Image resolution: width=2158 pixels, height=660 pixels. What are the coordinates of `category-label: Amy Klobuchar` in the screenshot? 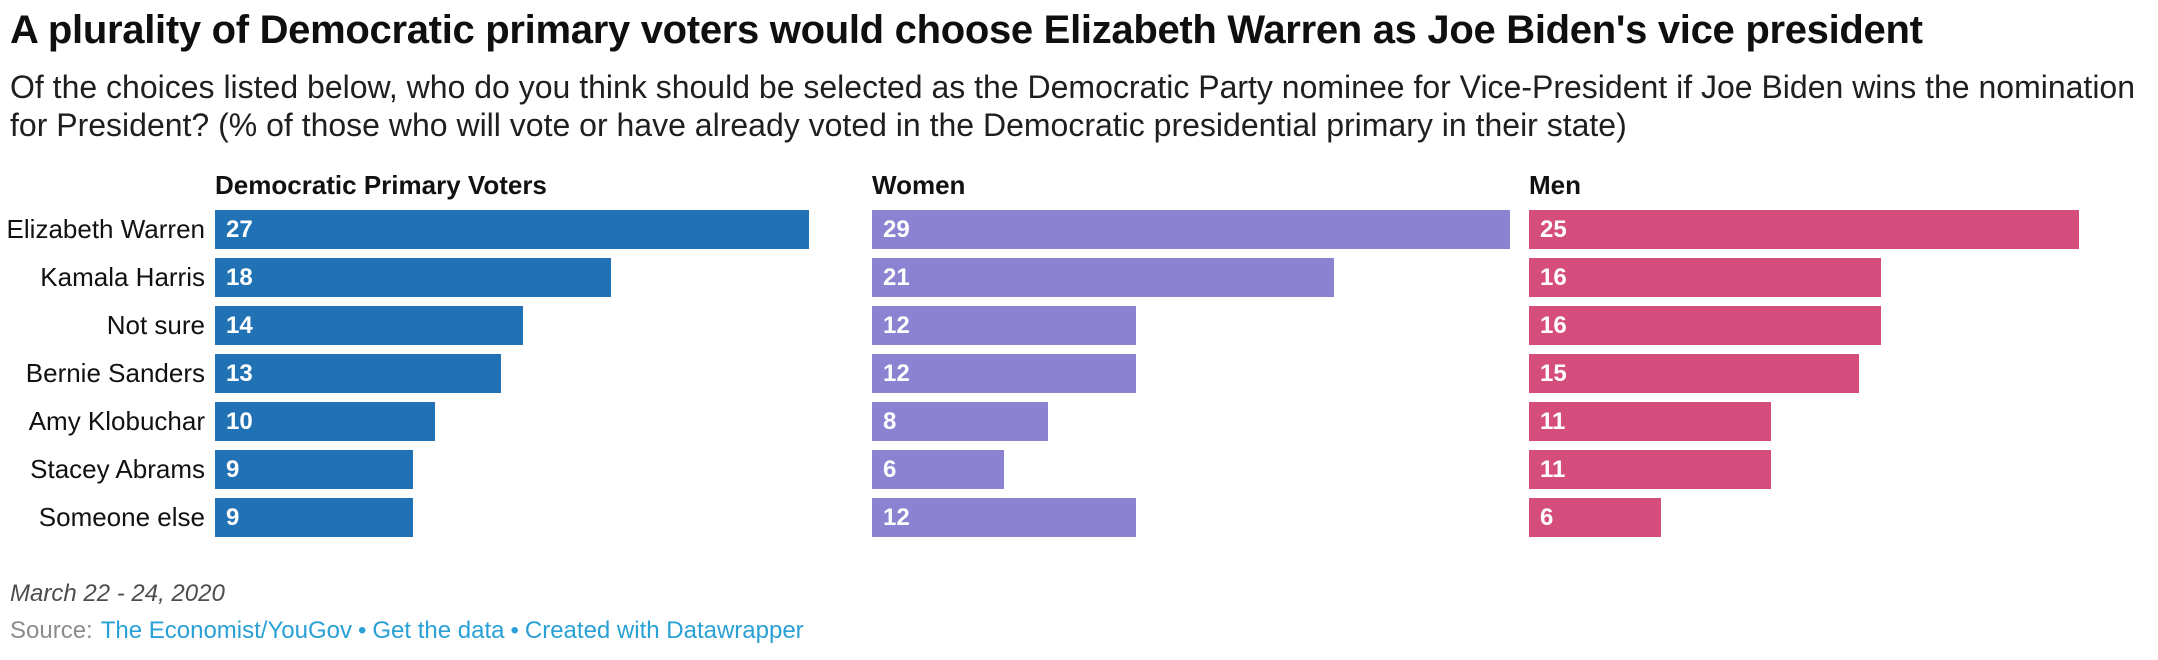 It's located at (116, 421).